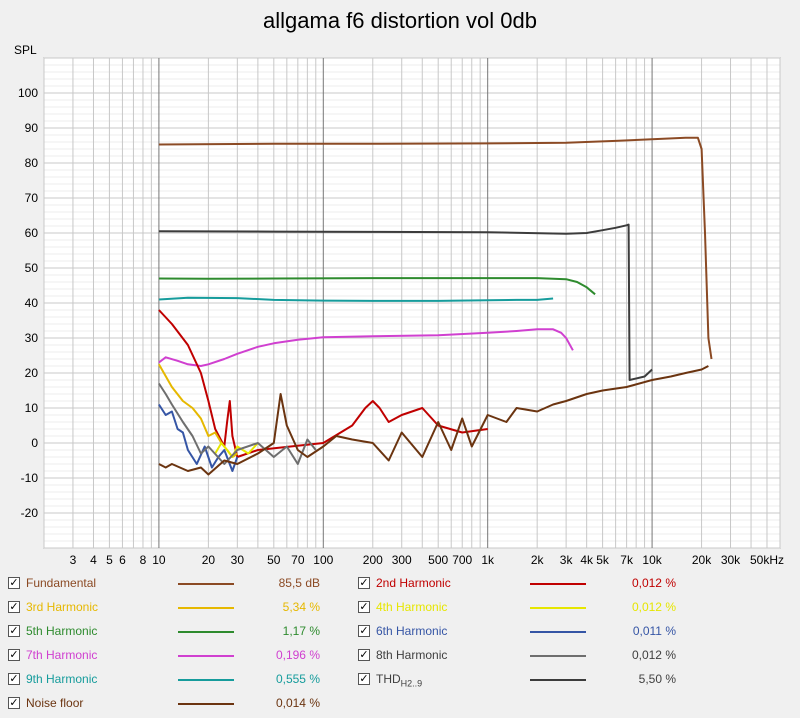 This screenshot has height=718, width=800. I want to click on y-axis-label: SPL, so click(25, 50).